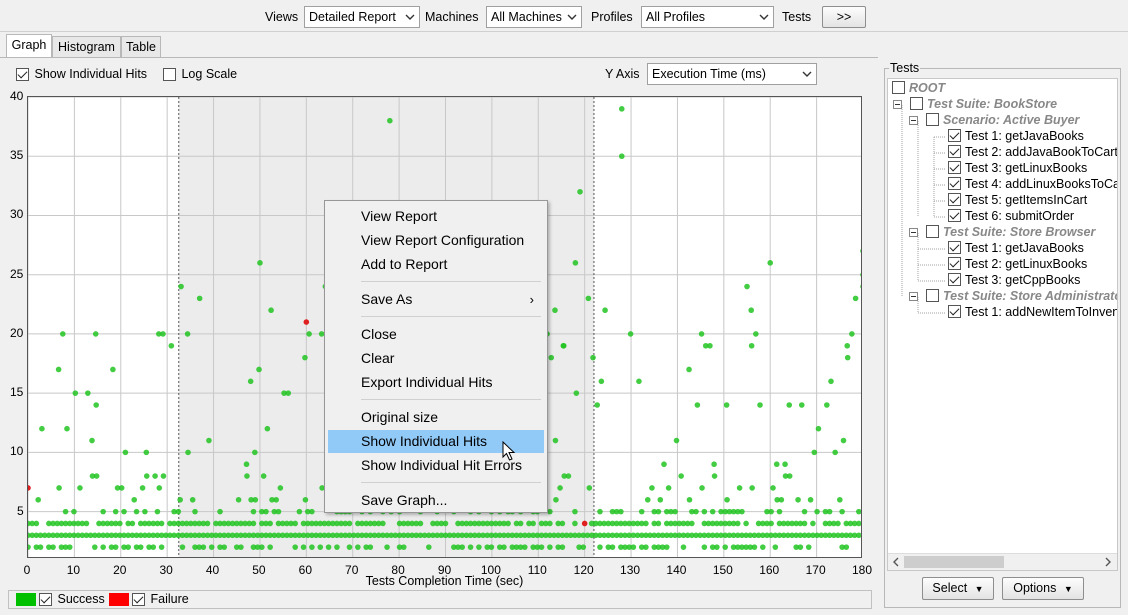 The width and height of the screenshot is (1128, 615). I want to click on tree-test-item: Test 5: getItemsInCart, so click(1017, 200).